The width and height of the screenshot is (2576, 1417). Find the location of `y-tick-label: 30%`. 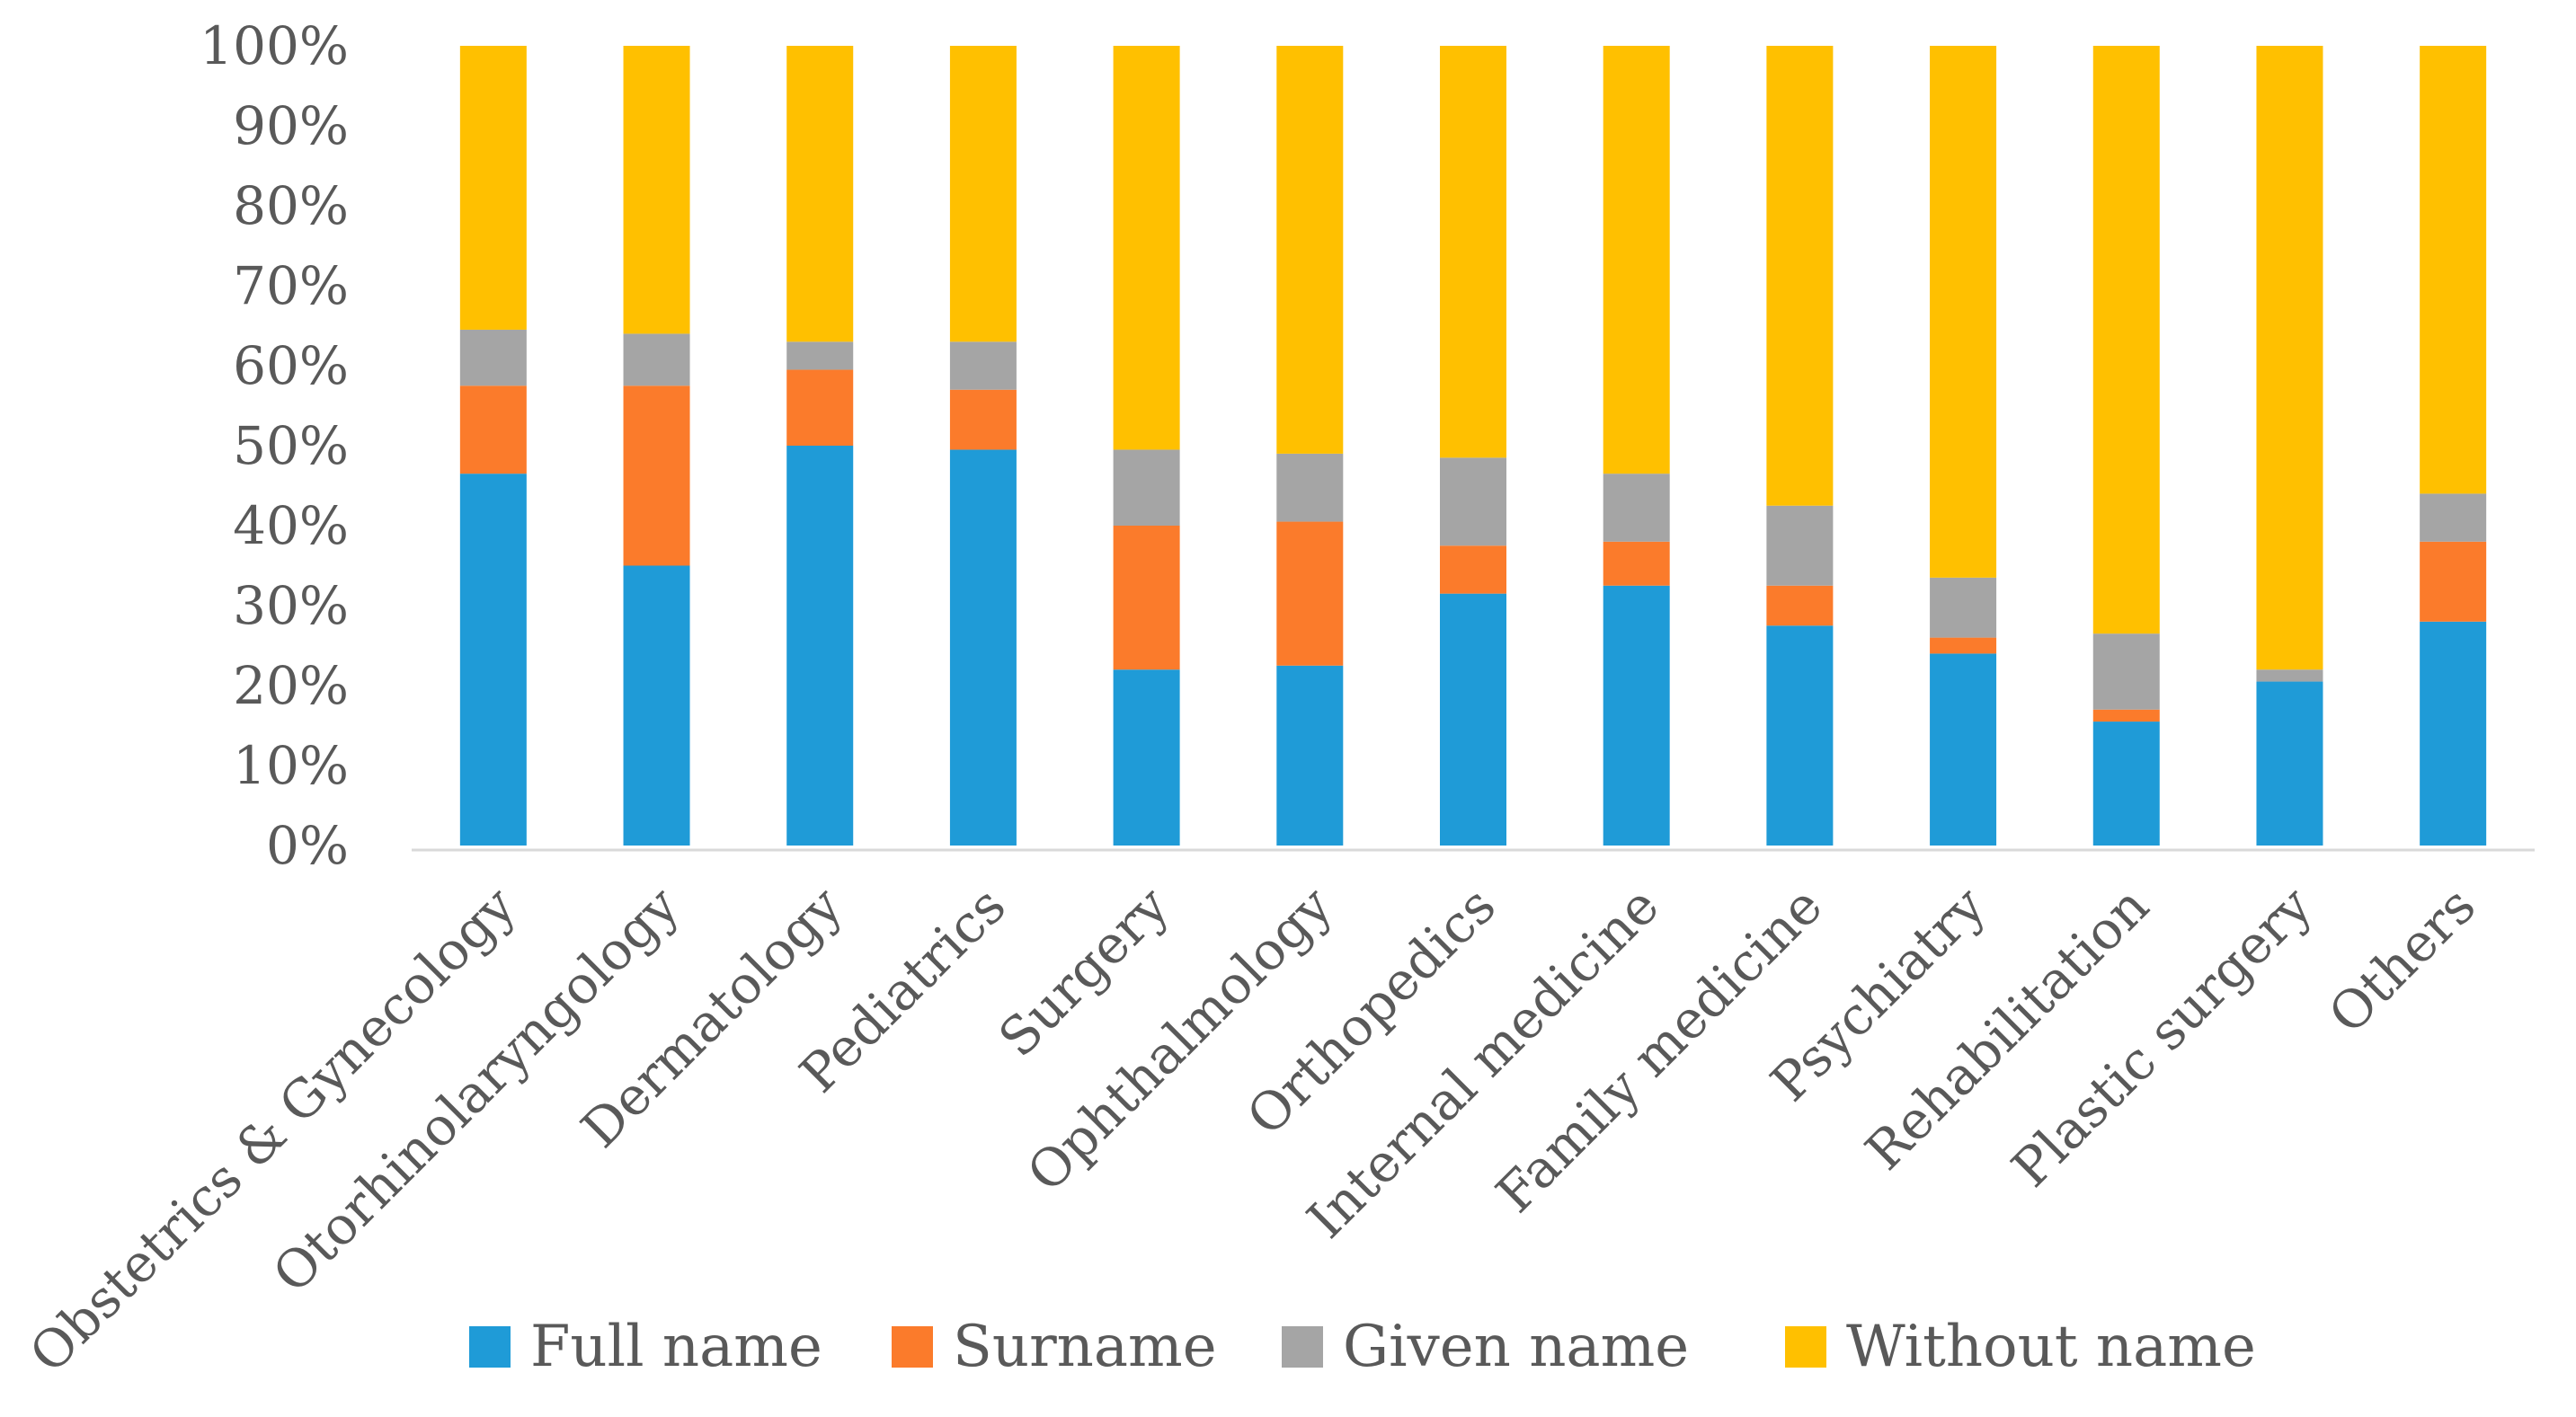

y-tick-label: 30% is located at coordinates (291, 605).